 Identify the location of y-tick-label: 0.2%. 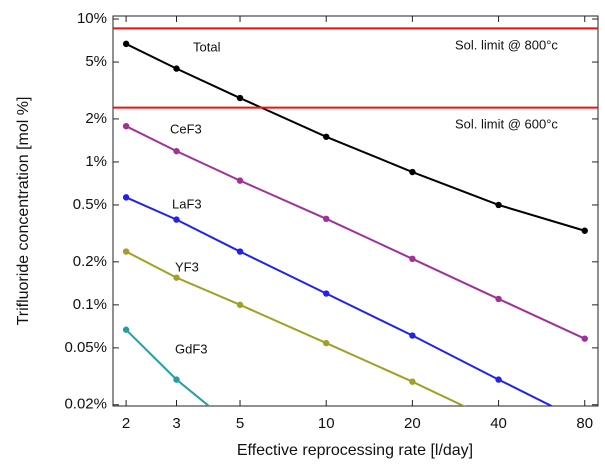
(90, 261).